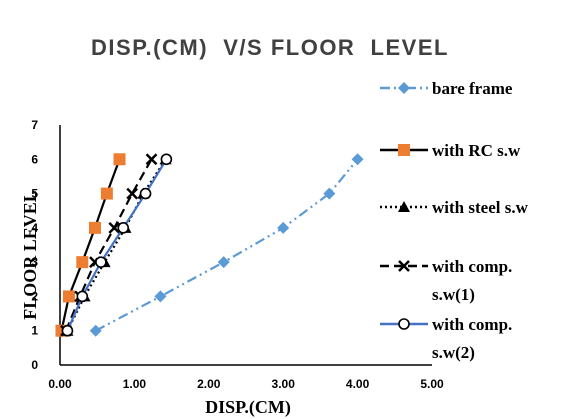 Image resolution: width=569 pixels, height=419 pixels. I want to click on y-tick-label: 1, so click(34, 331).